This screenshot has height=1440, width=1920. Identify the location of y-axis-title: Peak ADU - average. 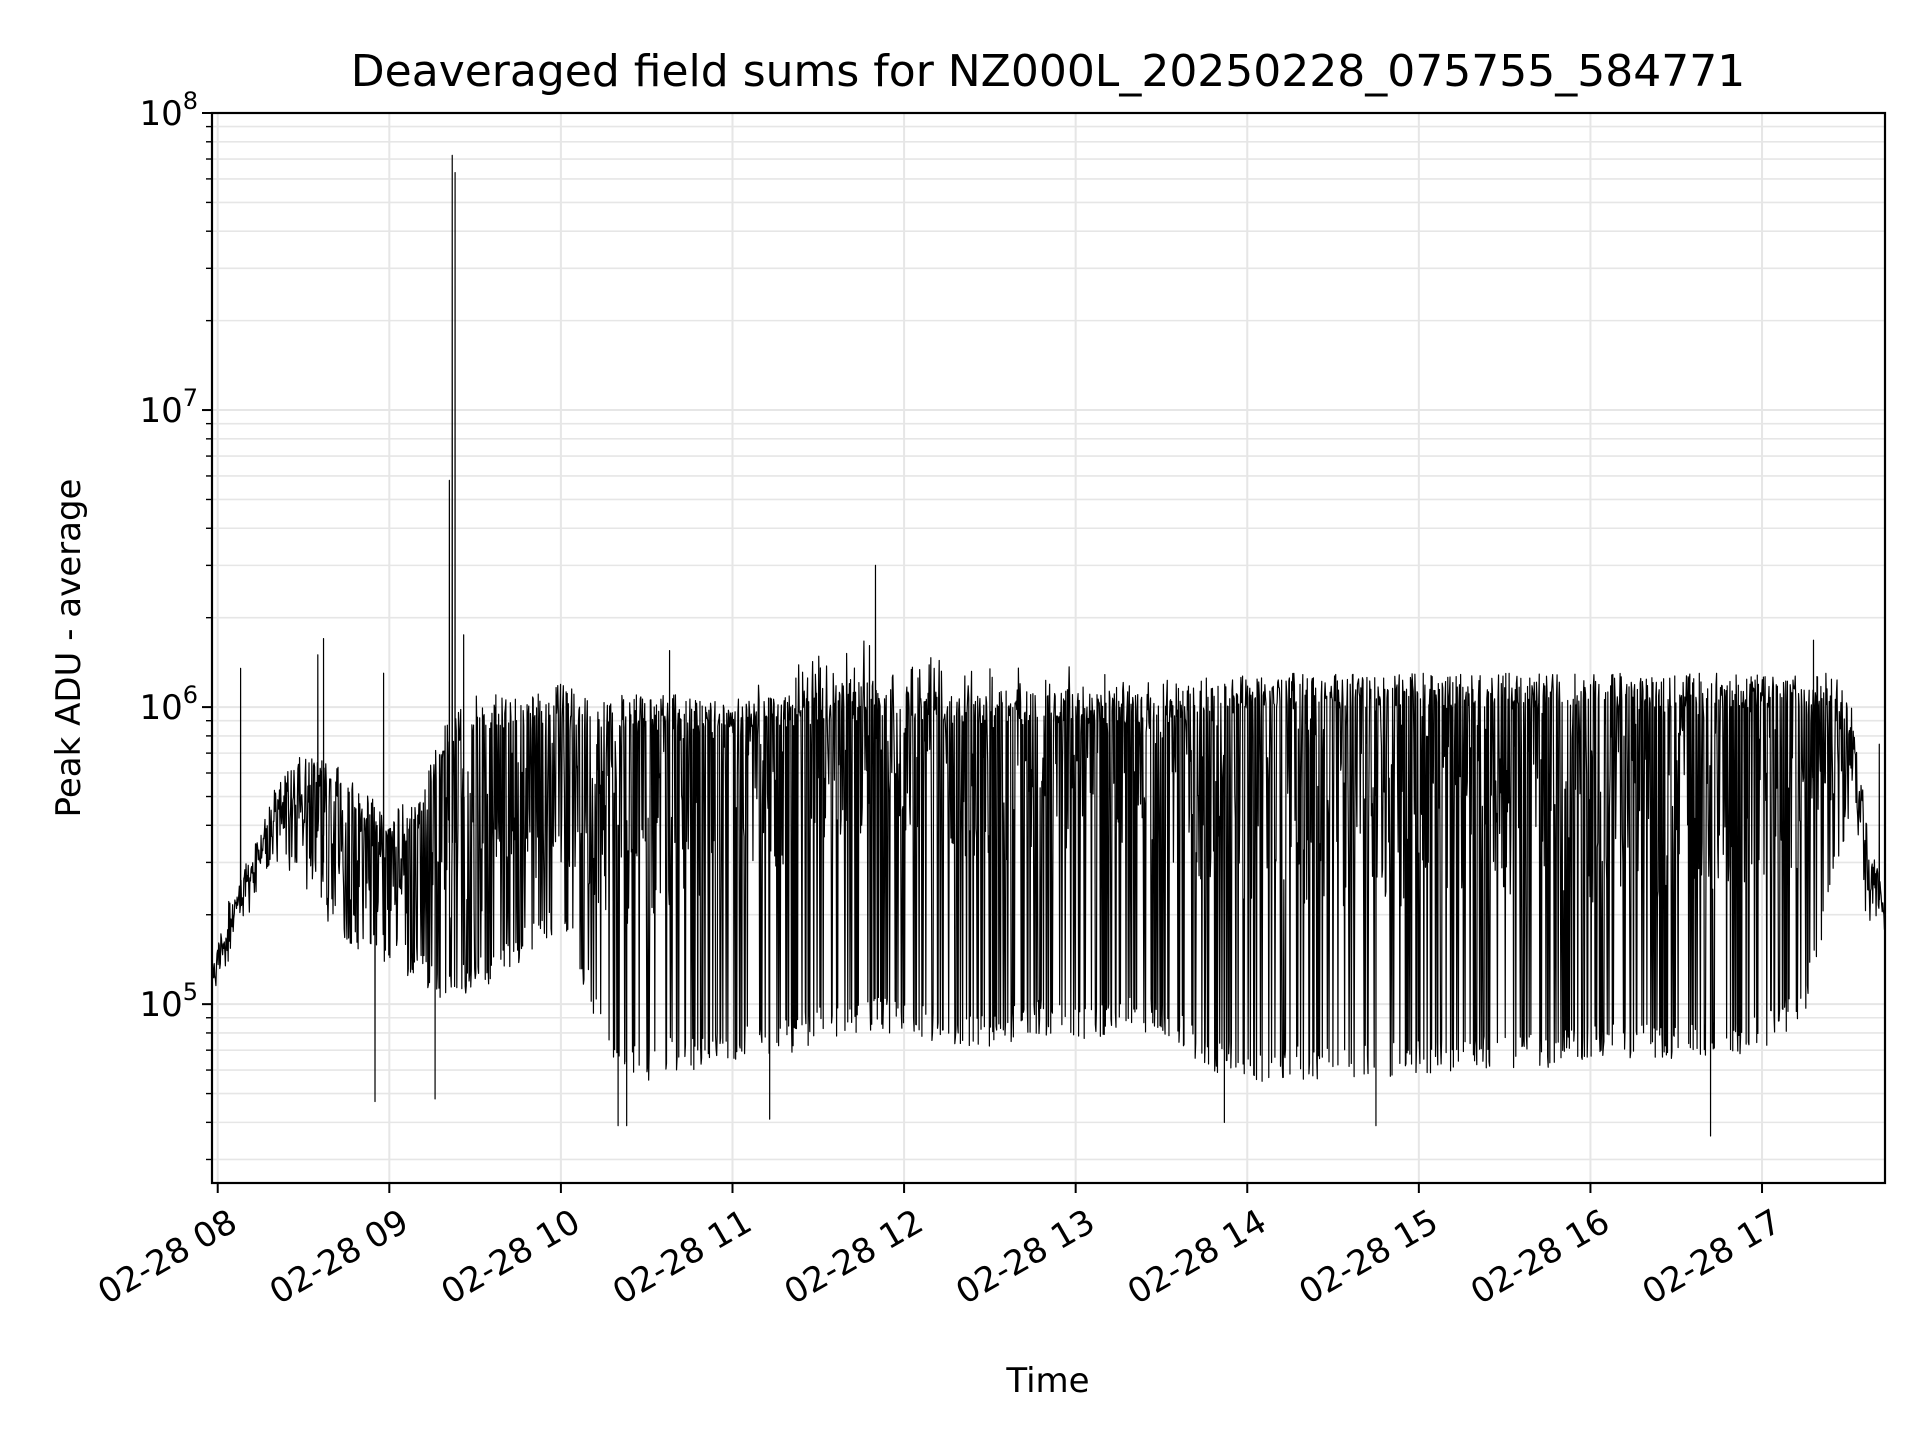
(69, 648).